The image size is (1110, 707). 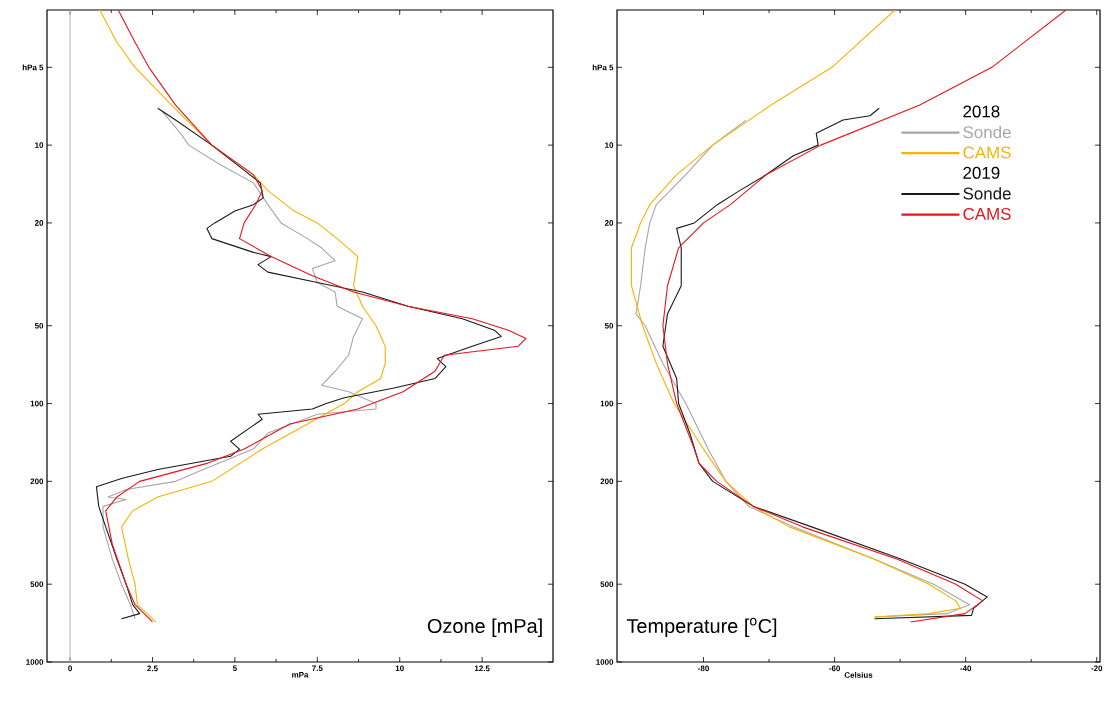 What do you see at coordinates (484, 627) in the screenshot?
I see `annotation: Ozone [mPa]` at bounding box center [484, 627].